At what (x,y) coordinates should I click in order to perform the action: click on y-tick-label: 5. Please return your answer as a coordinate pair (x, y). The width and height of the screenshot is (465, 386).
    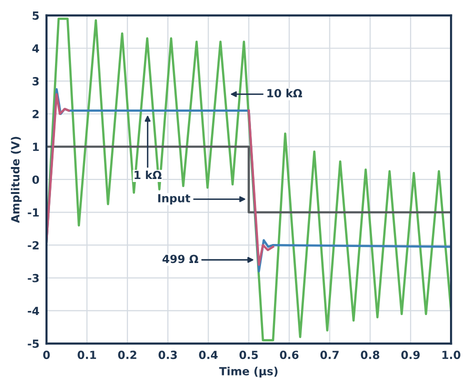
    Looking at the image, I should click on (35, 16).